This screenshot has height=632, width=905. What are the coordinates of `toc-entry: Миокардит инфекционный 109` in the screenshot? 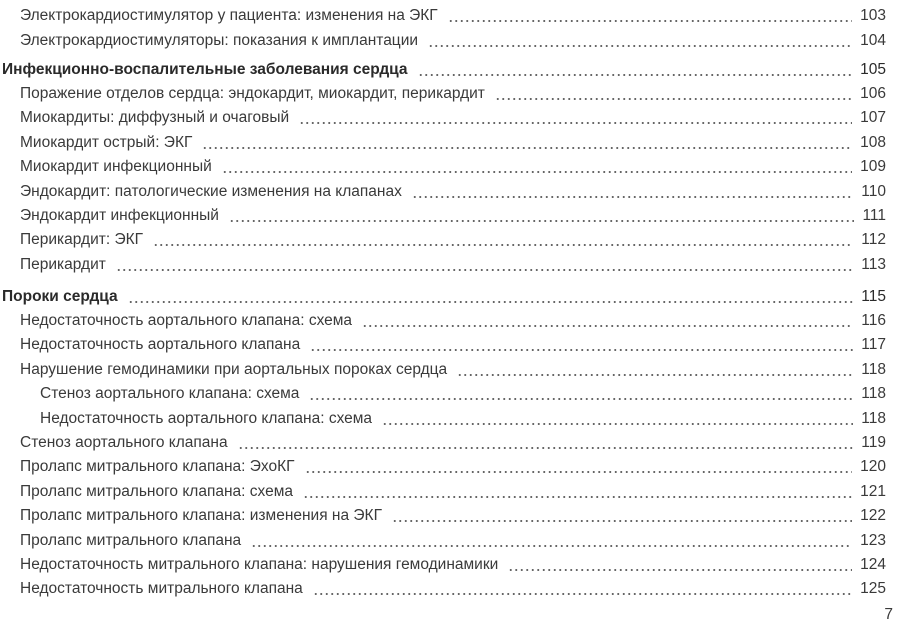 It's located at (444, 165).